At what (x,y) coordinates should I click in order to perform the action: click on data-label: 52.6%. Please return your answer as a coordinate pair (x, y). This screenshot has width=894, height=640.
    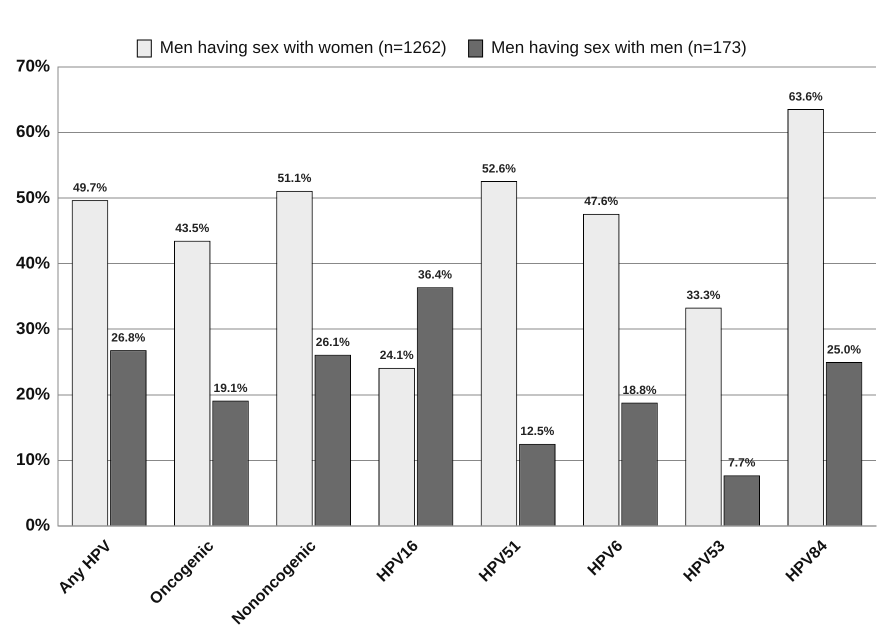
    Looking at the image, I should click on (499, 168).